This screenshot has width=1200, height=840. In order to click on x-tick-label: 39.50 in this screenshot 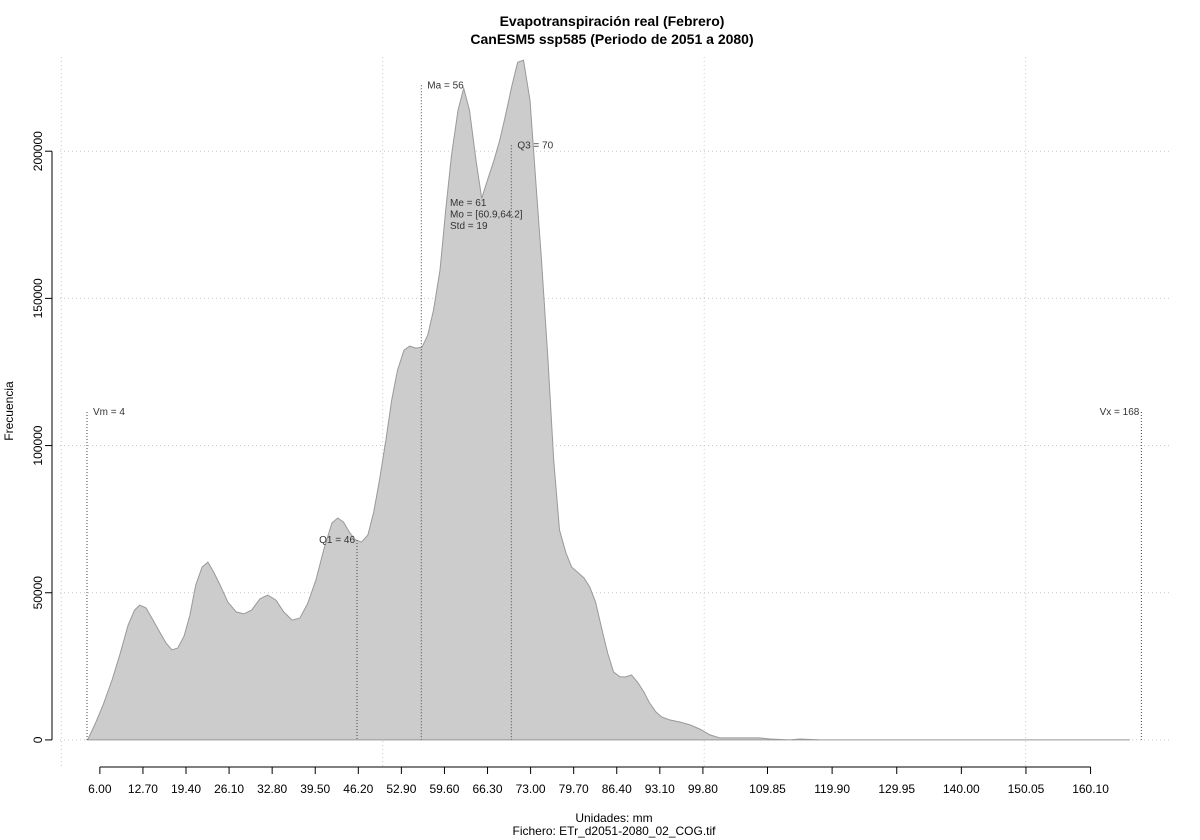, I will do `click(315, 789)`.